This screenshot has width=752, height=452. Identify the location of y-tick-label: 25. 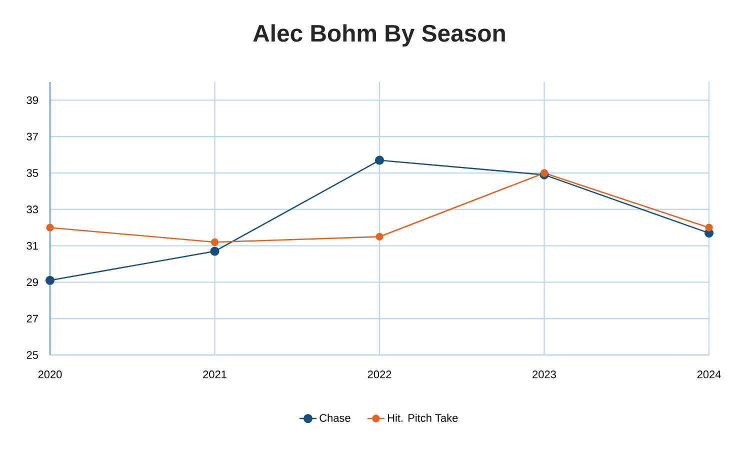
(32, 355).